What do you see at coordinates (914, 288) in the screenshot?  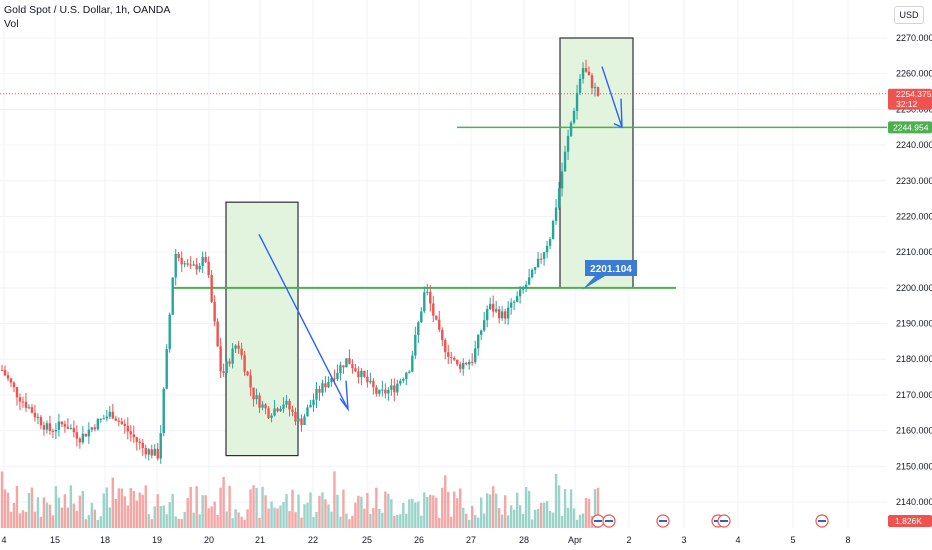 I see `y-tick-label: 2200.000` at bounding box center [914, 288].